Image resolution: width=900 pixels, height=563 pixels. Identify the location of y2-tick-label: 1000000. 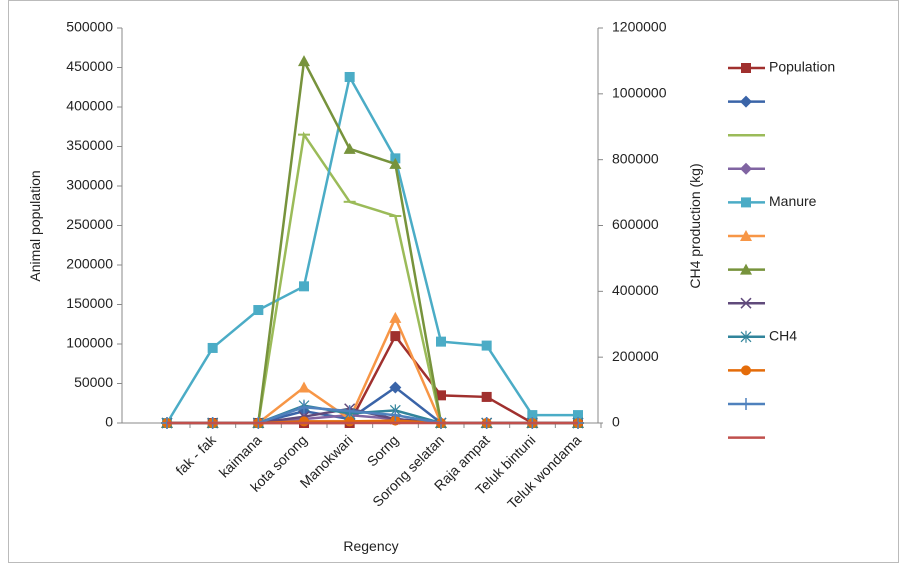
(639, 93).